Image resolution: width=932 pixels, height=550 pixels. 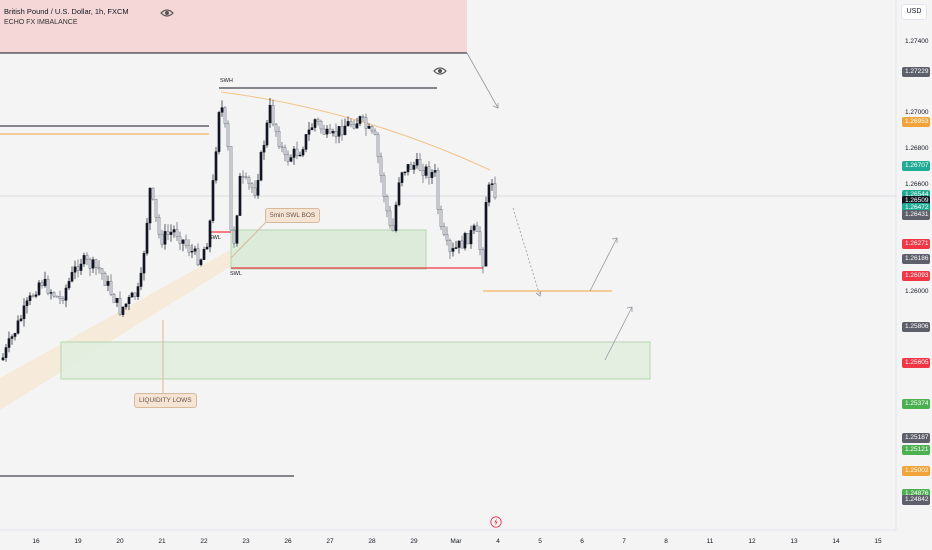 What do you see at coordinates (246, 541) in the screenshot?
I see `time-tick-label: 23` at bounding box center [246, 541].